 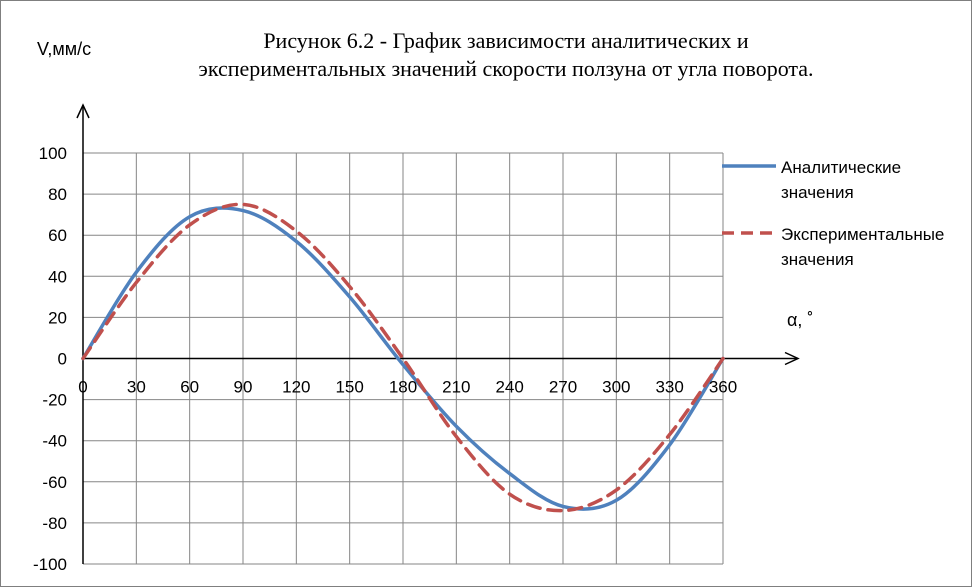 What do you see at coordinates (817, 192) in the screenshot?
I see `legend-label-analytic-line-2: значения` at bounding box center [817, 192].